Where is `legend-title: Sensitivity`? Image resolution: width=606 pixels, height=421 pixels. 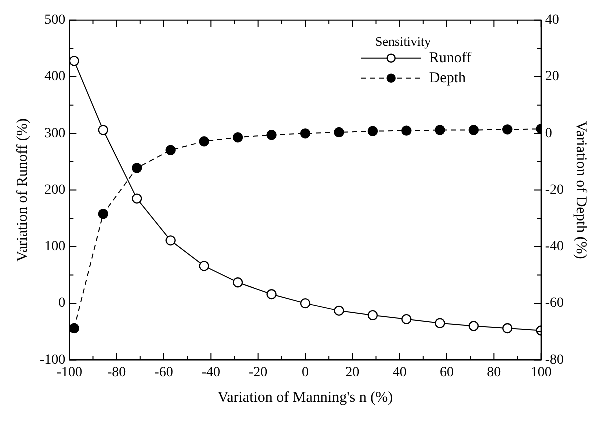
legend-title: Sensitivity is located at coordinates (404, 41).